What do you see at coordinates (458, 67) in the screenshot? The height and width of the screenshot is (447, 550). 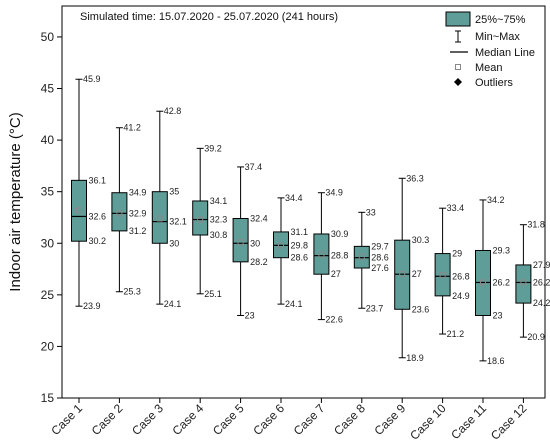 I see `legend-mean-symbol` at bounding box center [458, 67].